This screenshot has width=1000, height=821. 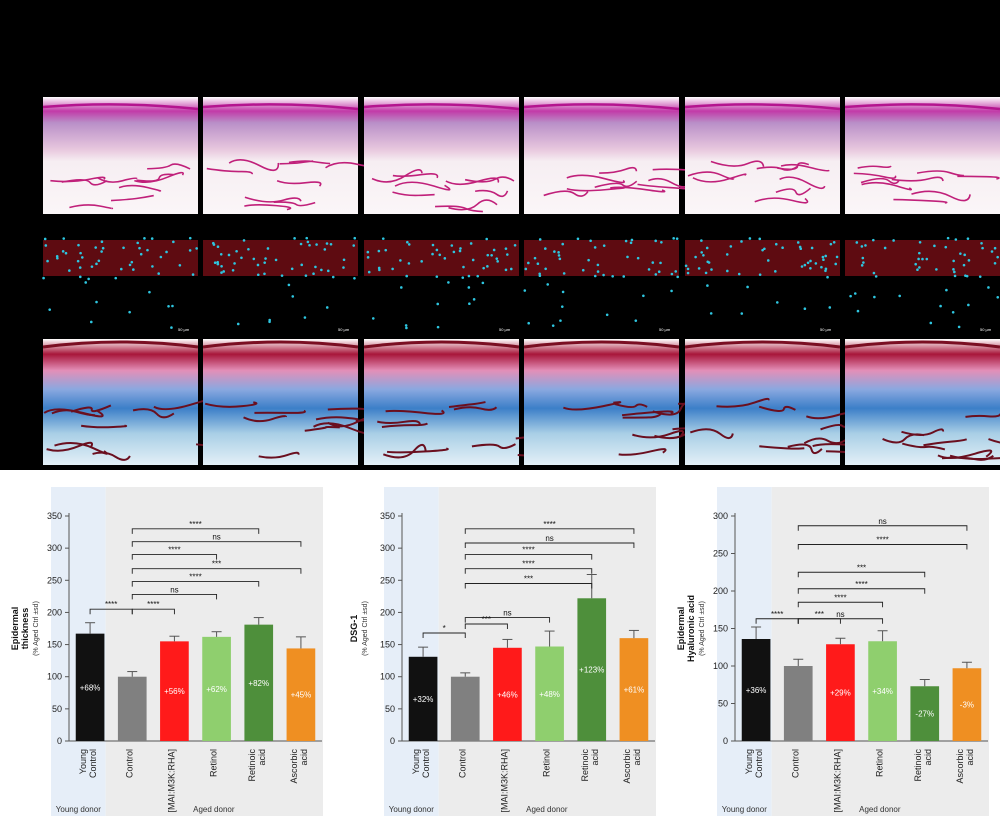 What do you see at coordinates (258, 683) in the screenshot?
I see `bar-percent-label: +82%` at bounding box center [258, 683].